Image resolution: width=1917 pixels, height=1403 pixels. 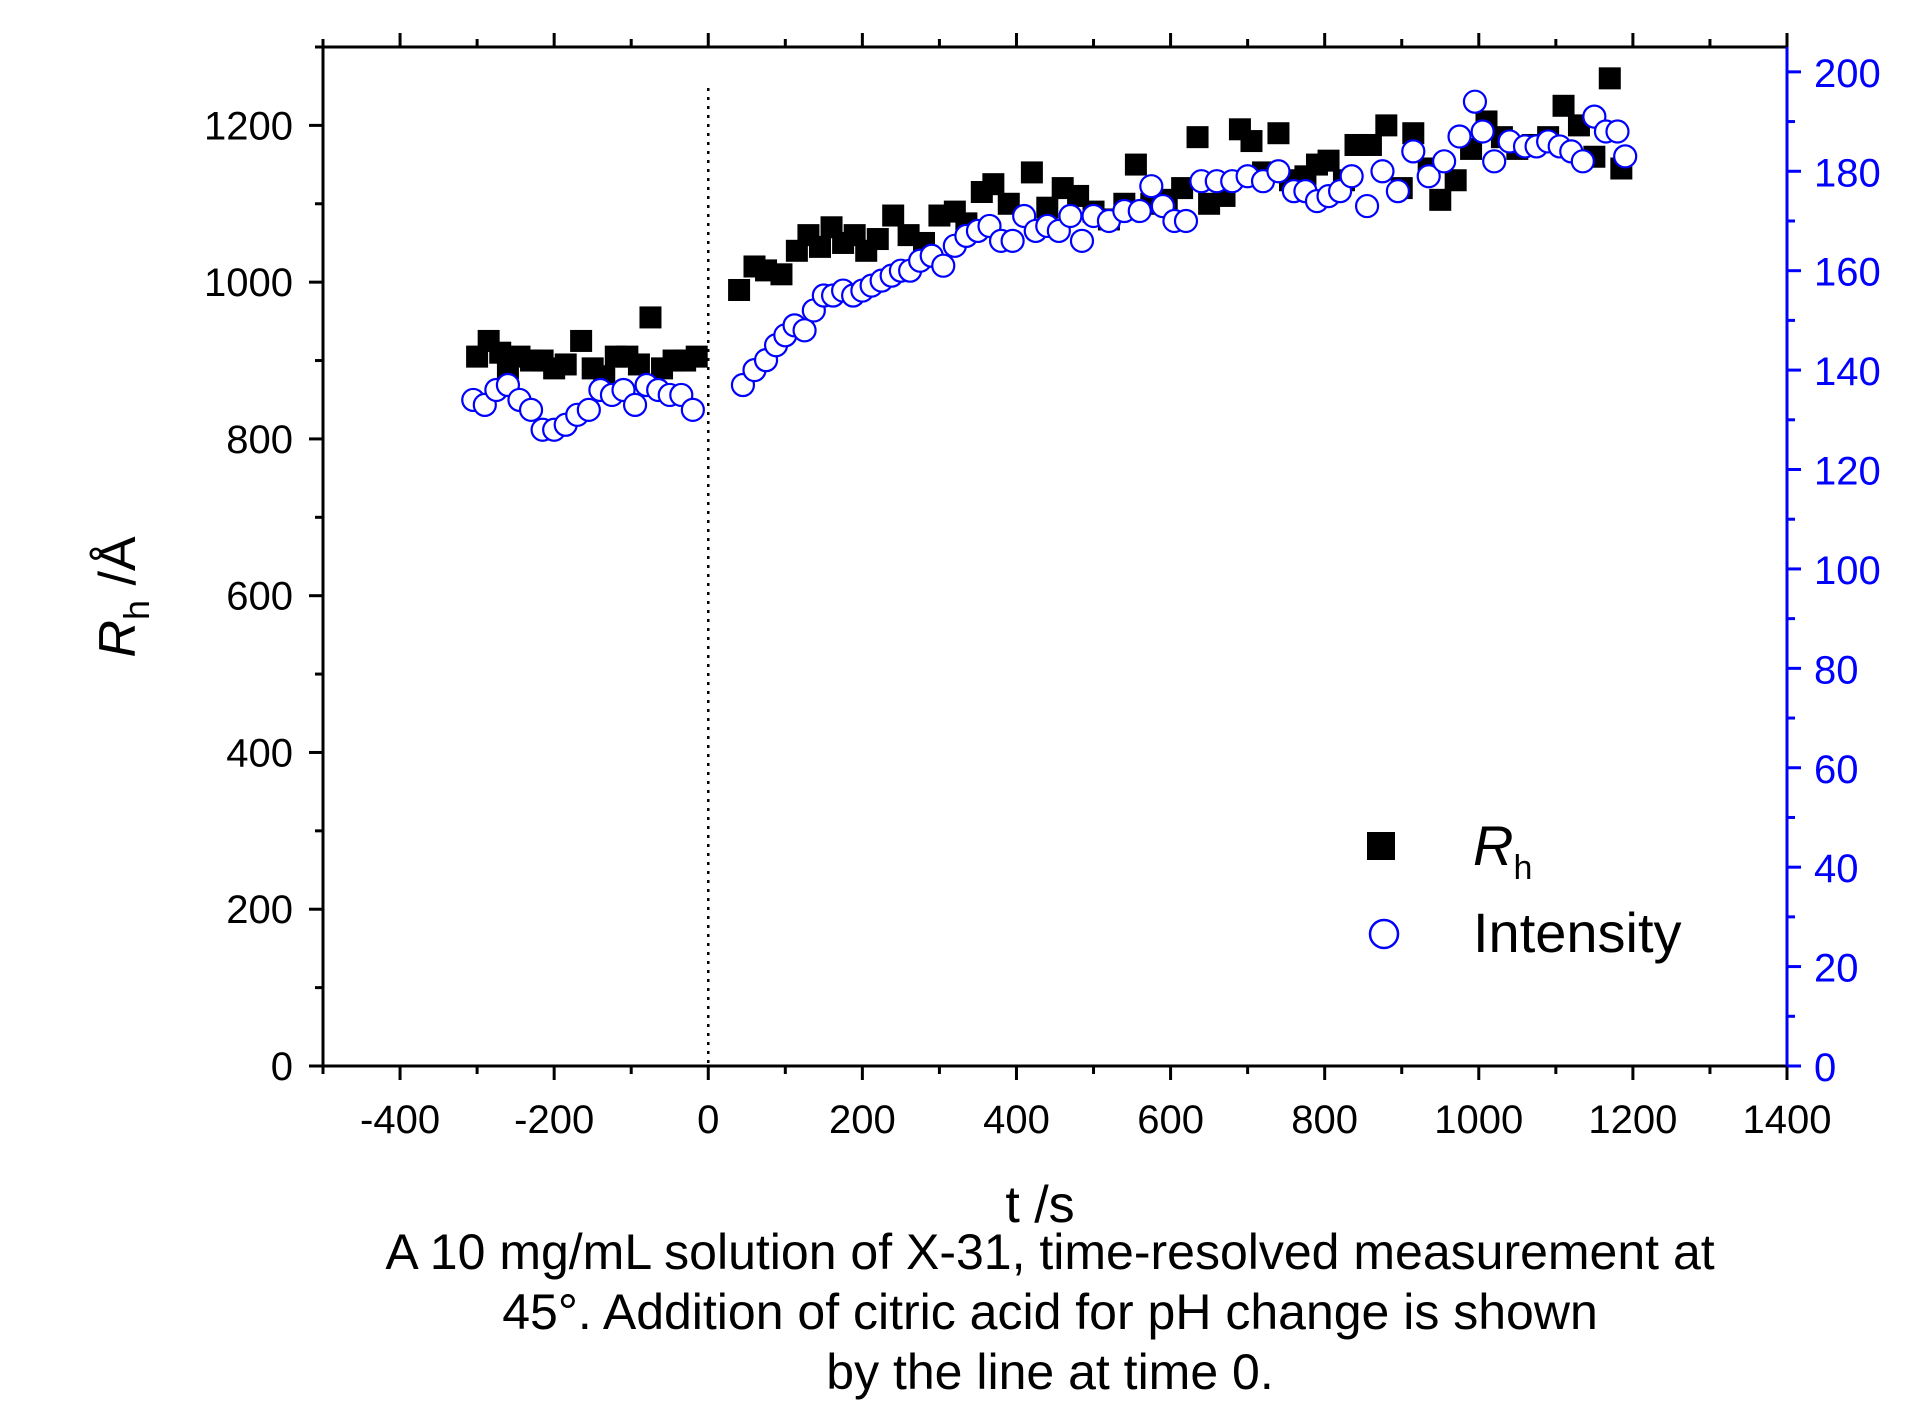 I want to click on y-tick-label: 0, so click(x=282, y=1067).